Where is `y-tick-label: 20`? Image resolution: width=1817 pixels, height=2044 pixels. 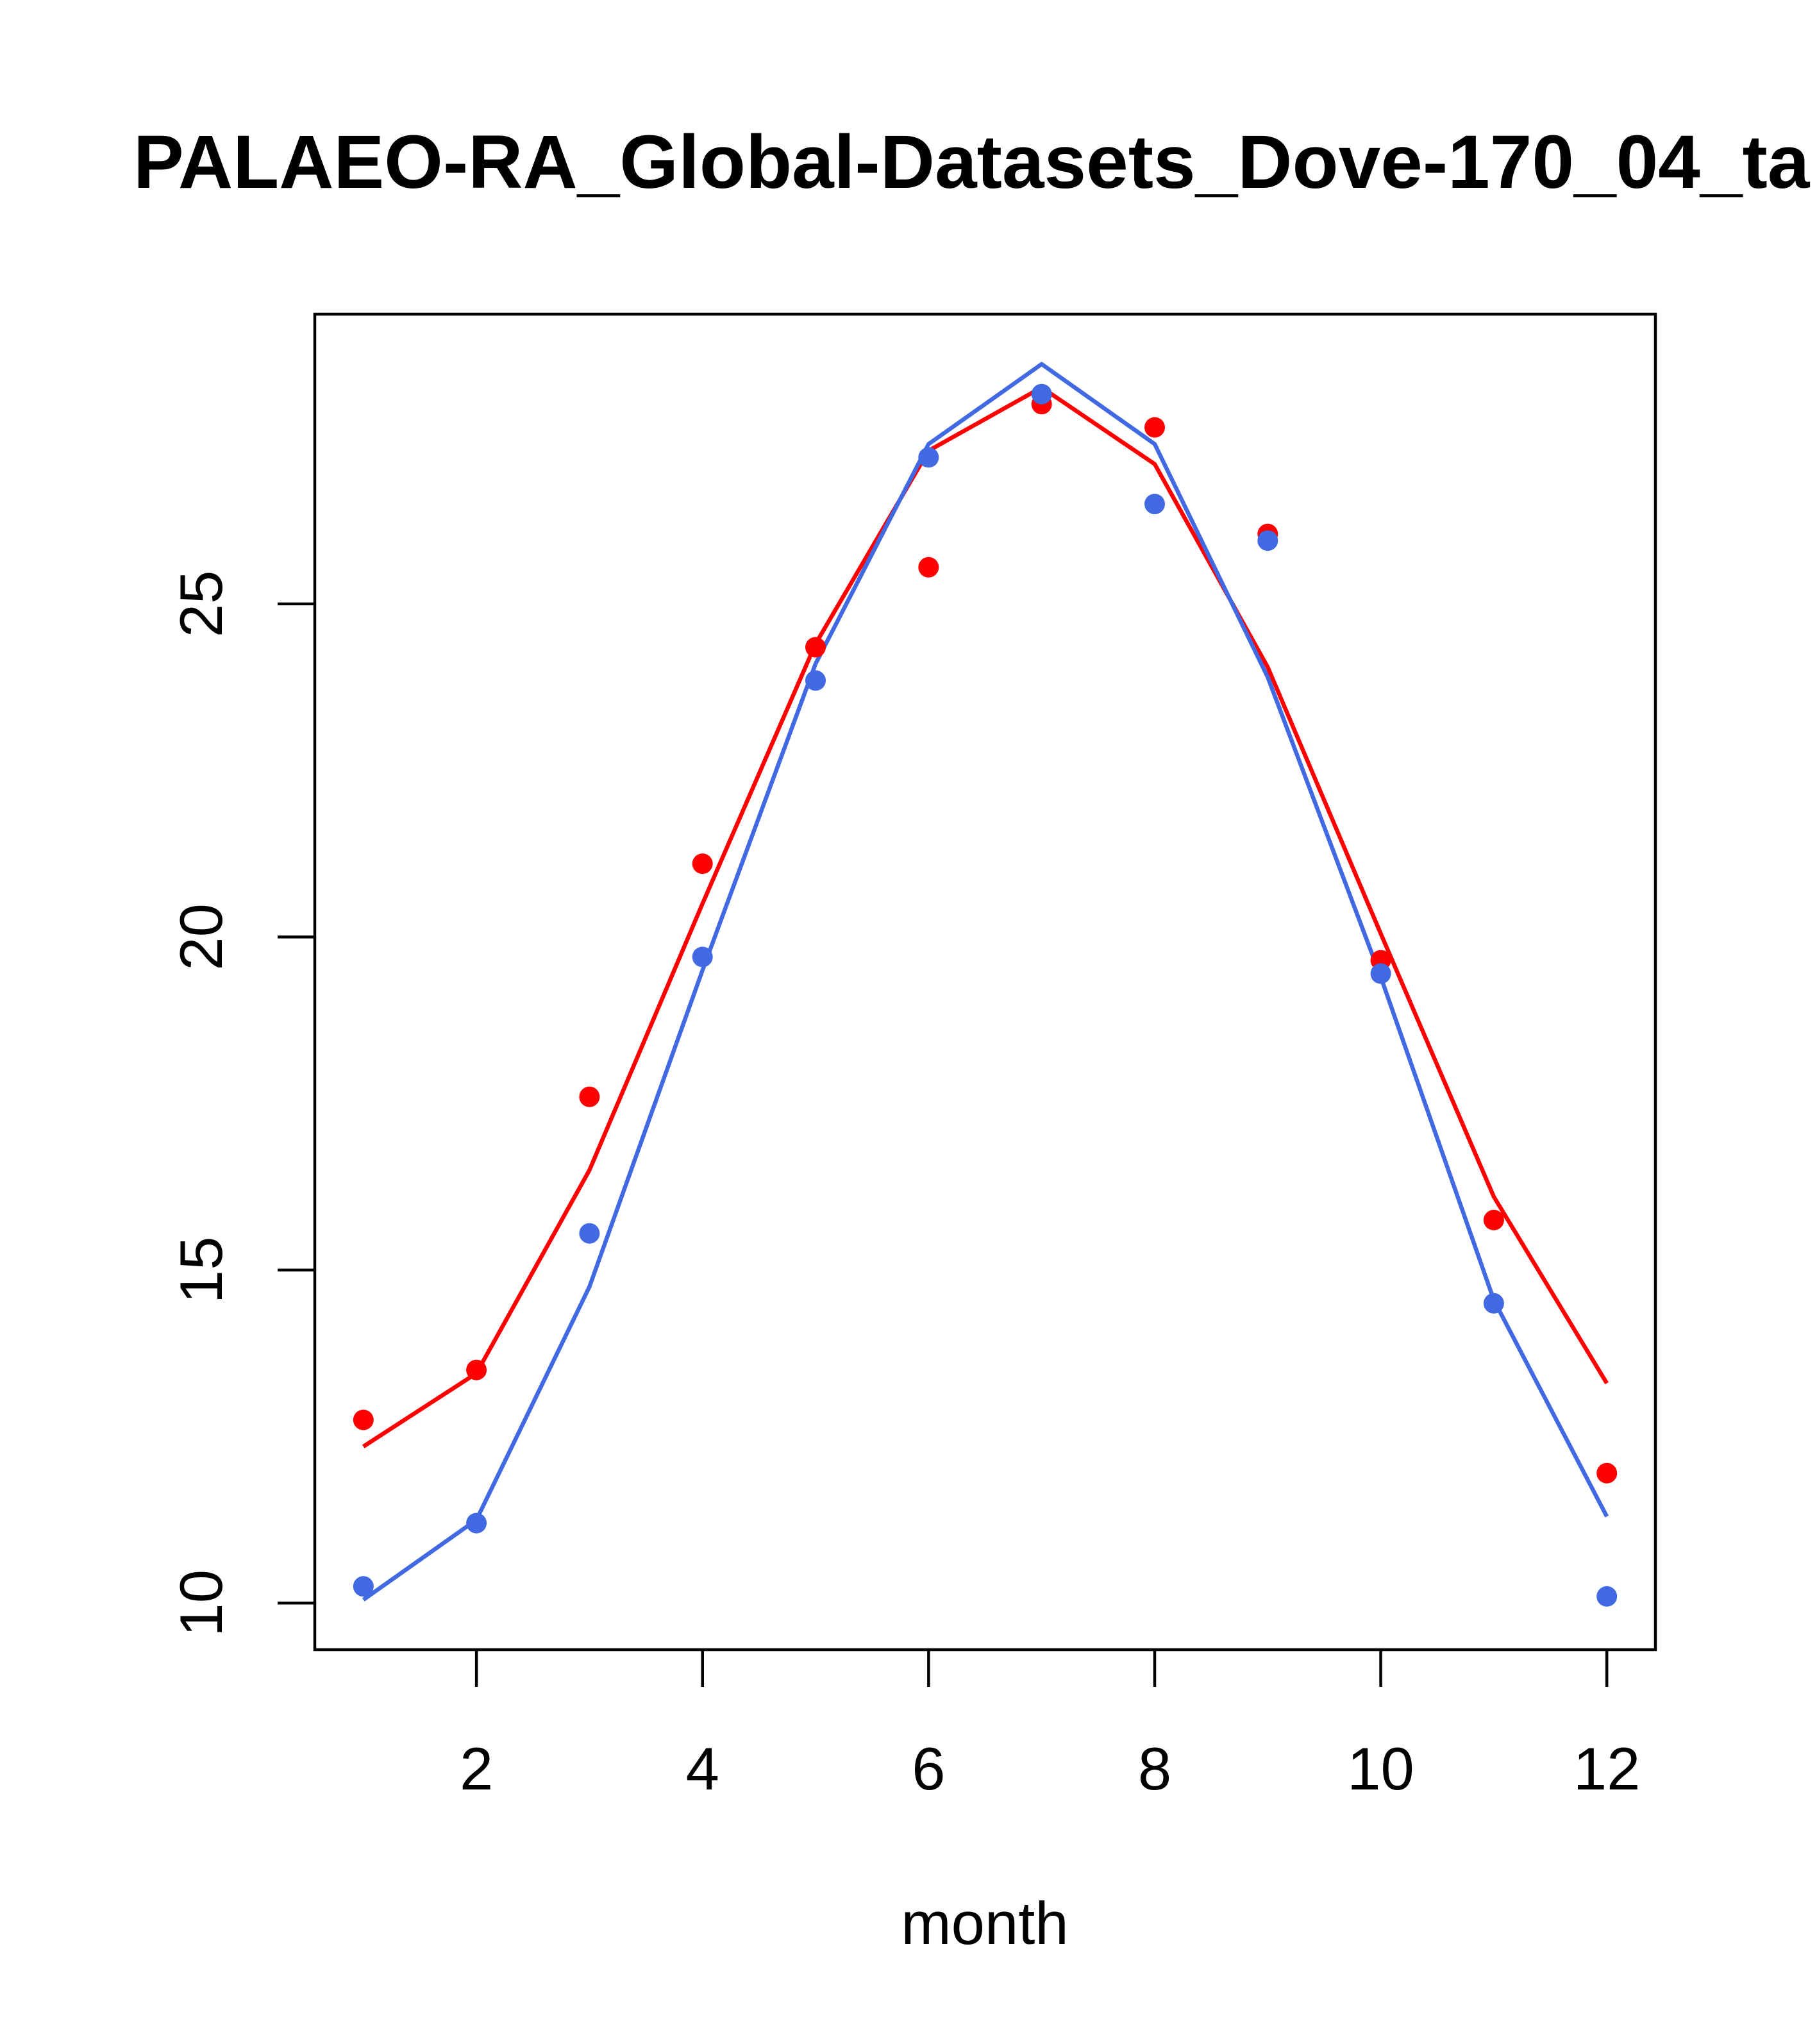 y-tick-label: 20 is located at coordinates (201, 937).